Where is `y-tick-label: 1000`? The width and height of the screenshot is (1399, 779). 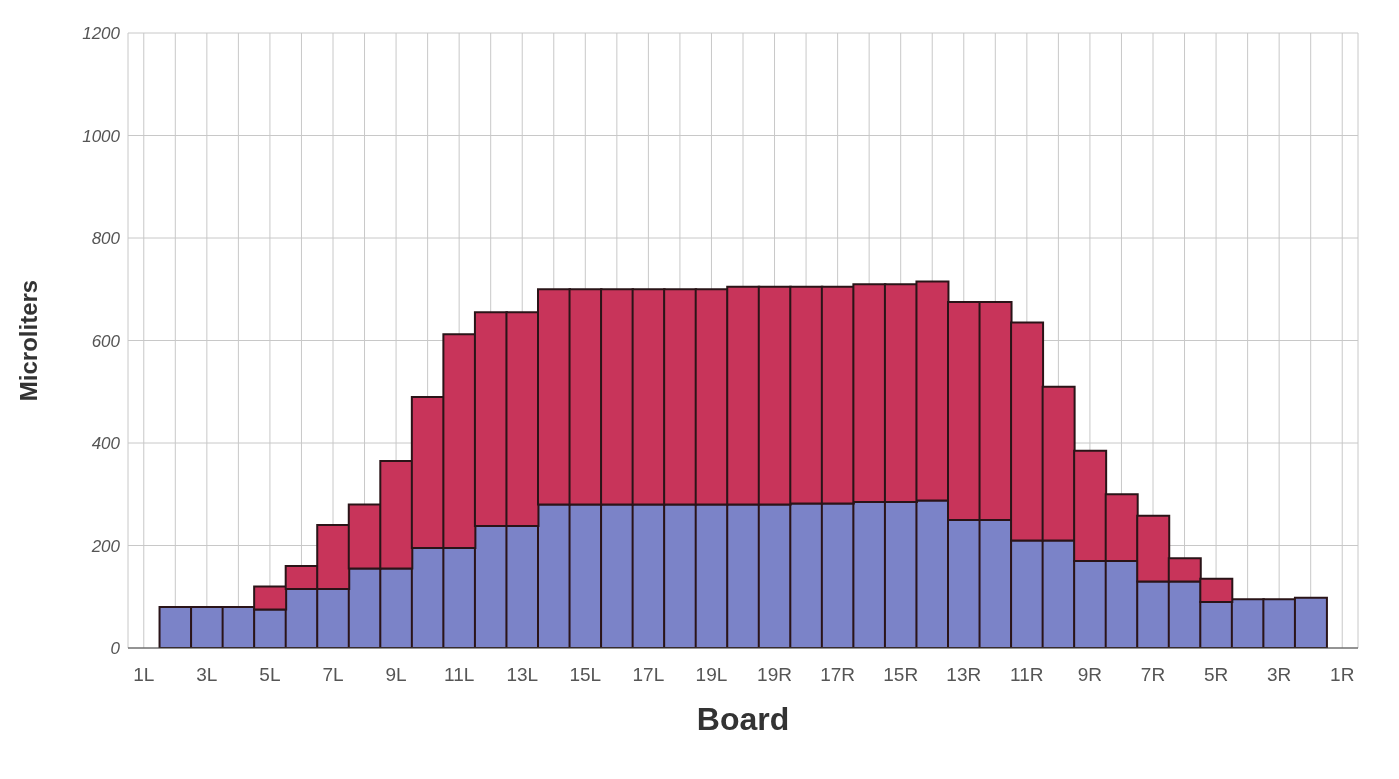 y-tick-label: 1000 is located at coordinates (101, 136).